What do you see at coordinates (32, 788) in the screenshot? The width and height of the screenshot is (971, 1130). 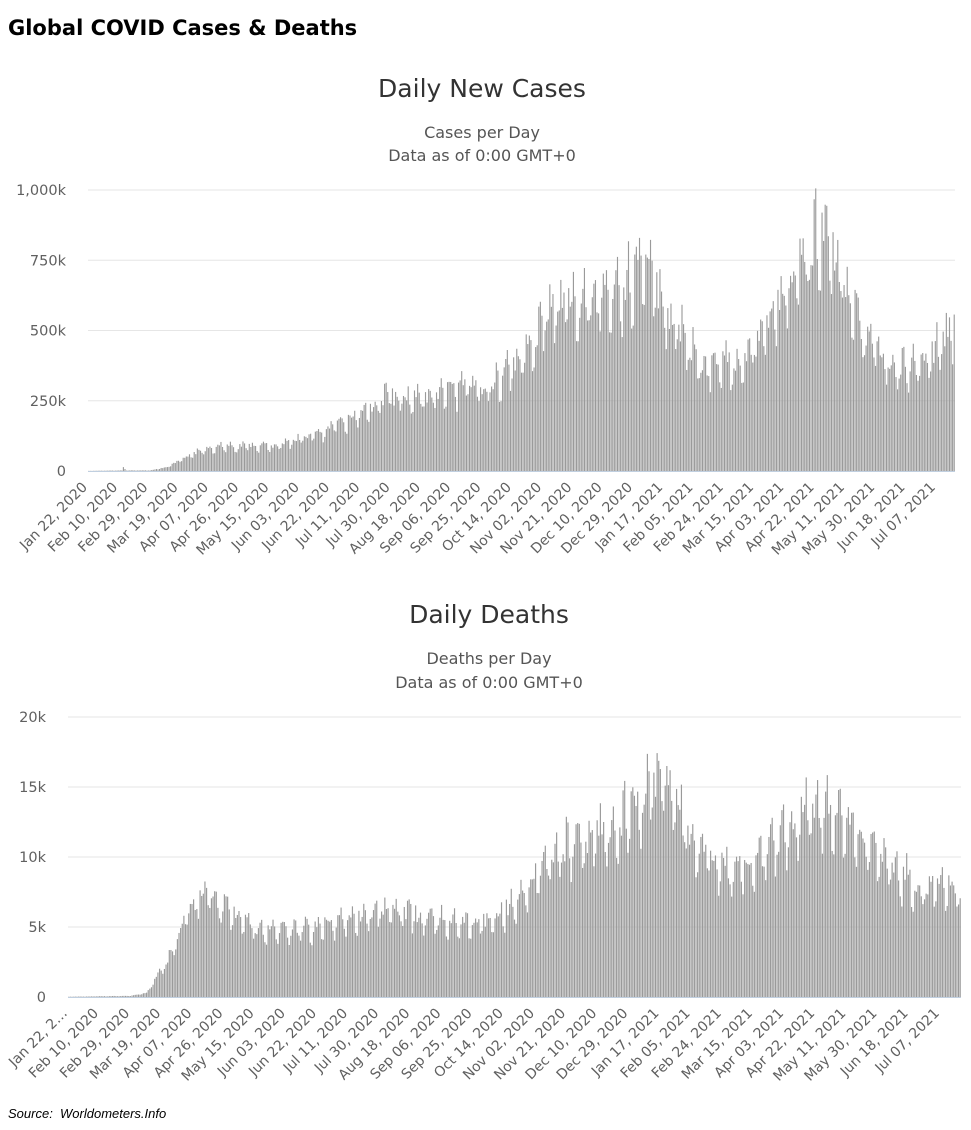 I see `y-tick-label: 15k` at bounding box center [32, 788].